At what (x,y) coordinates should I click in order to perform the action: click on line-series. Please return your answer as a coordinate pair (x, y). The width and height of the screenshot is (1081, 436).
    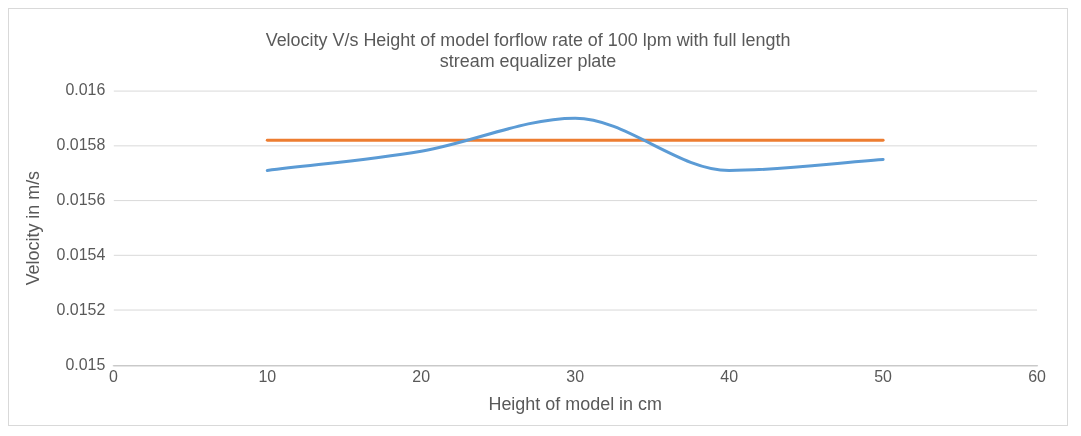
    Looking at the image, I should click on (575, 144).